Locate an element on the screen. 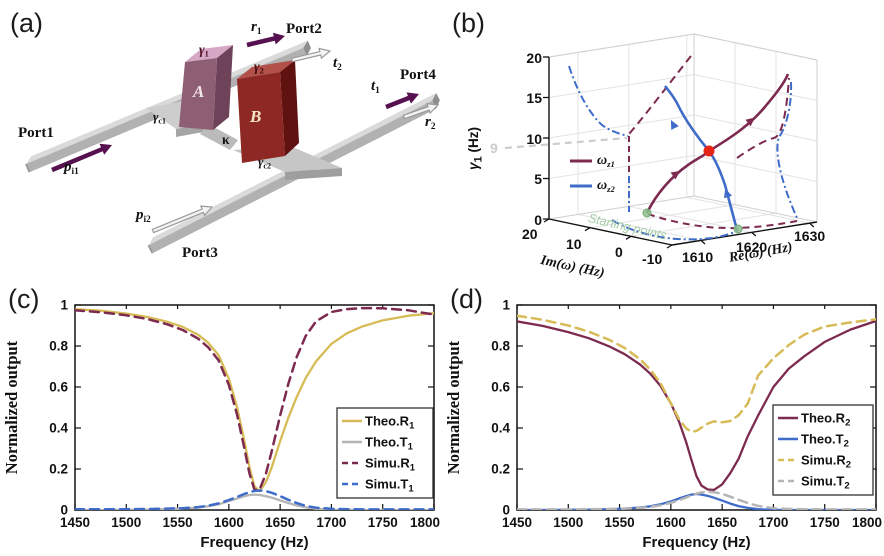 This screenshot has width=884, height=556. legend-omega1-label: ωz1 is located at coordinates (606, 161).